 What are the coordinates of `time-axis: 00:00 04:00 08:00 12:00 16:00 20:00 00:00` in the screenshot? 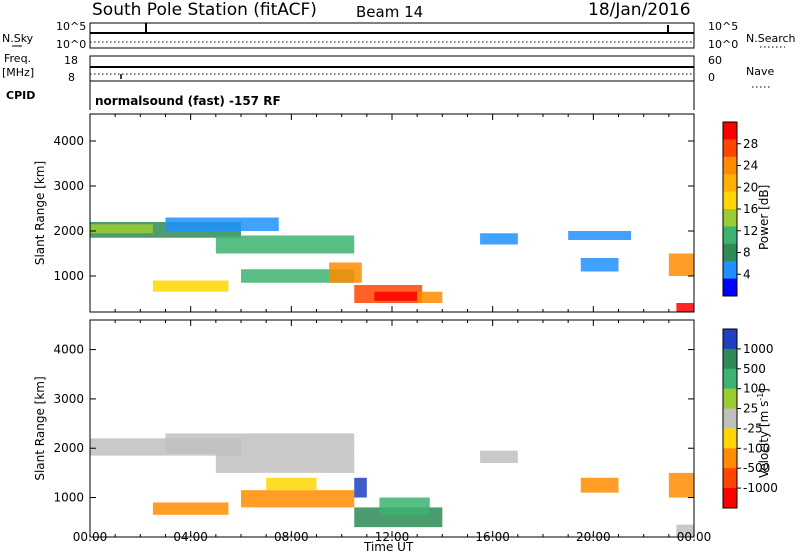 It's located at (392, 537).